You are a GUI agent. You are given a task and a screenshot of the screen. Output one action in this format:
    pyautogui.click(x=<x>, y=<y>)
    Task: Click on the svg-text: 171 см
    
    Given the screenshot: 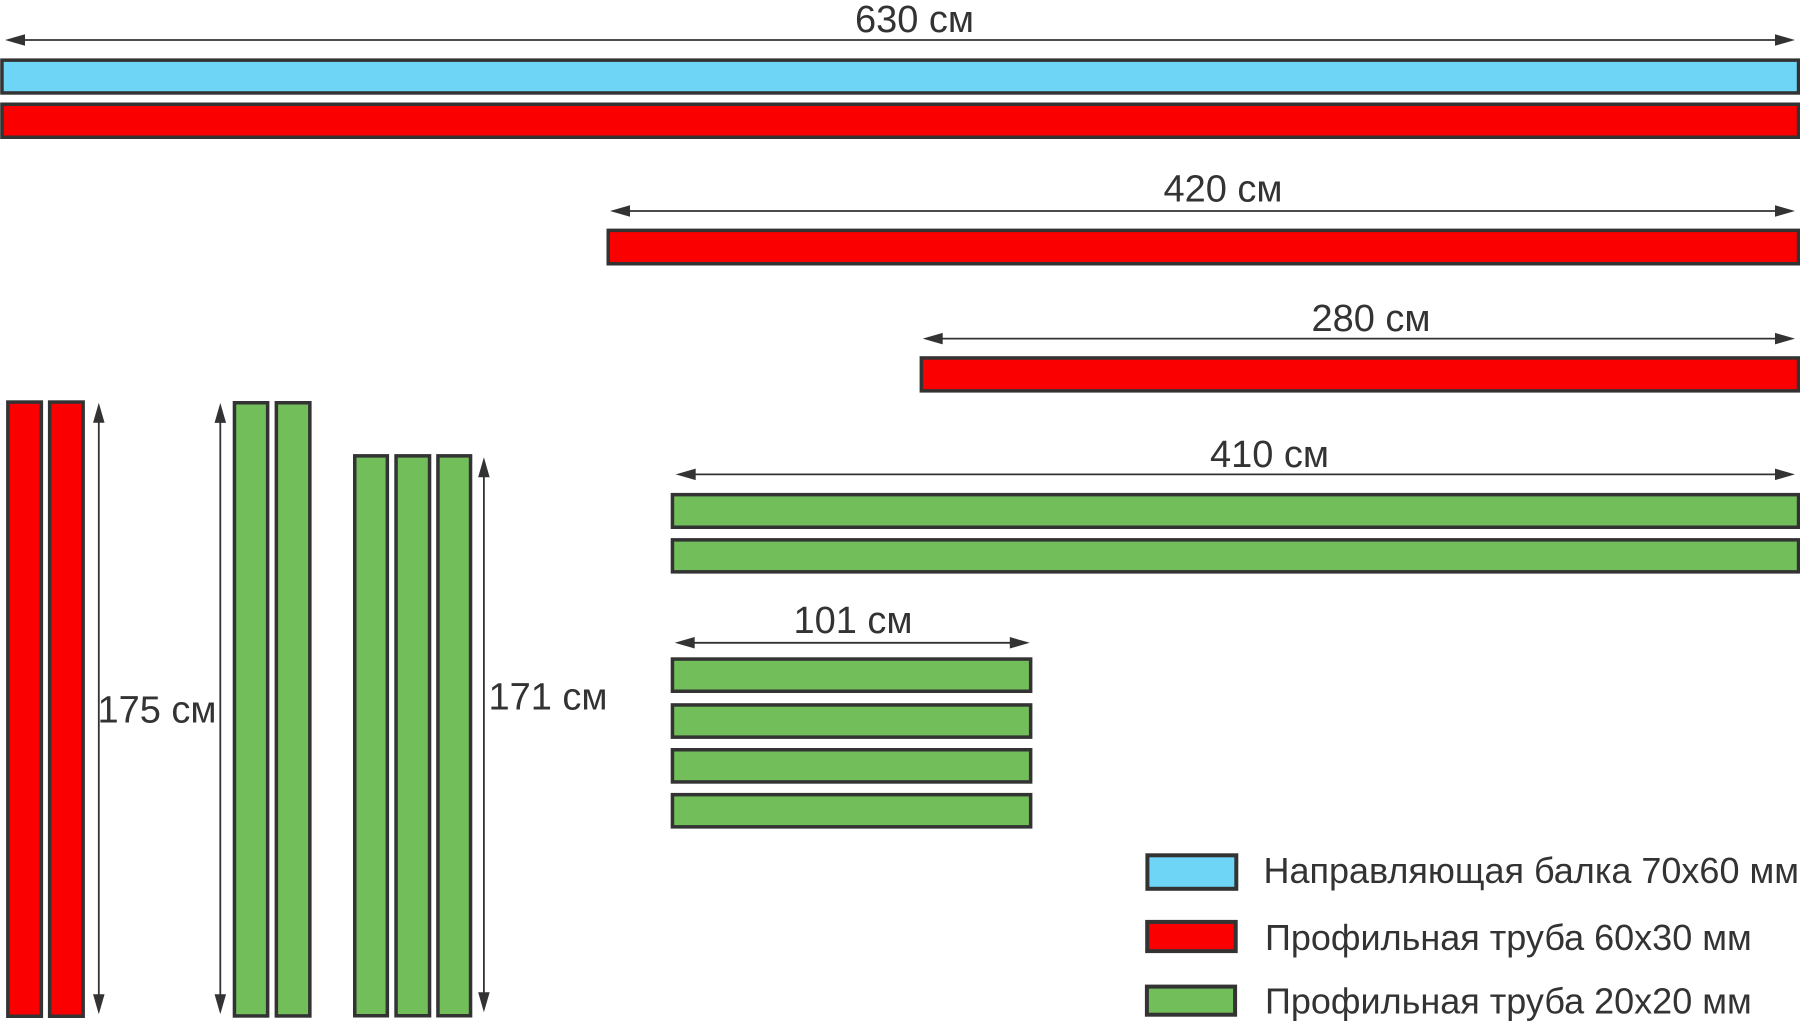 What is the action you would take?
    pyautogui.click(x=547, y=698)
    